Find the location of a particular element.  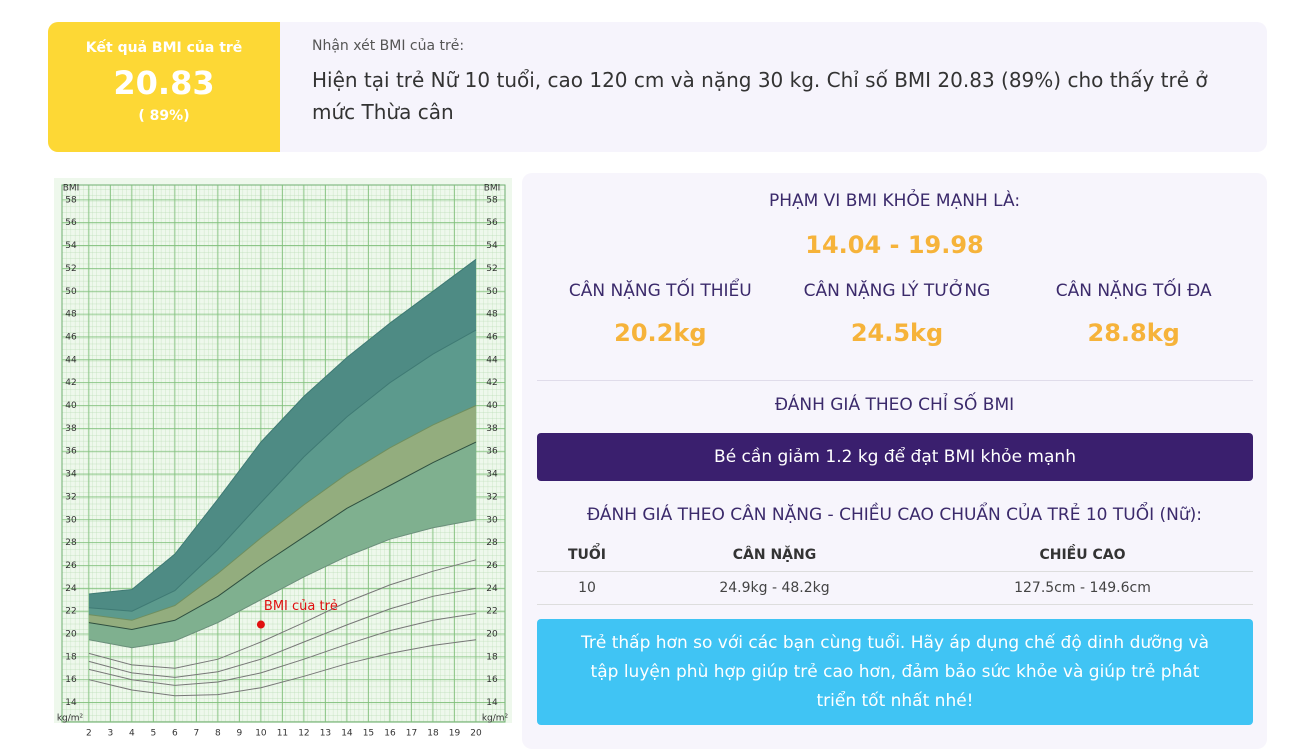

header-cell: TUỔI is located at coordinates (587, 555).